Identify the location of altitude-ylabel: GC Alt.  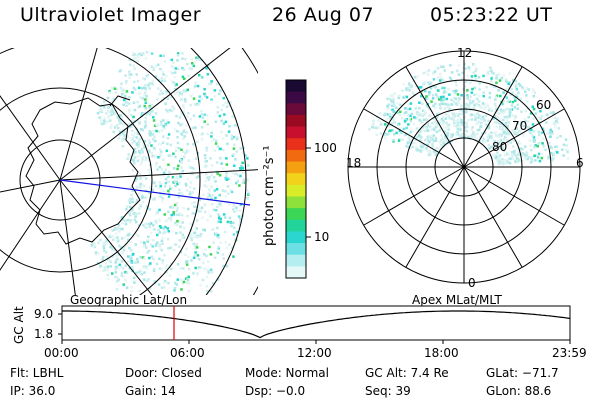
(19, 325).